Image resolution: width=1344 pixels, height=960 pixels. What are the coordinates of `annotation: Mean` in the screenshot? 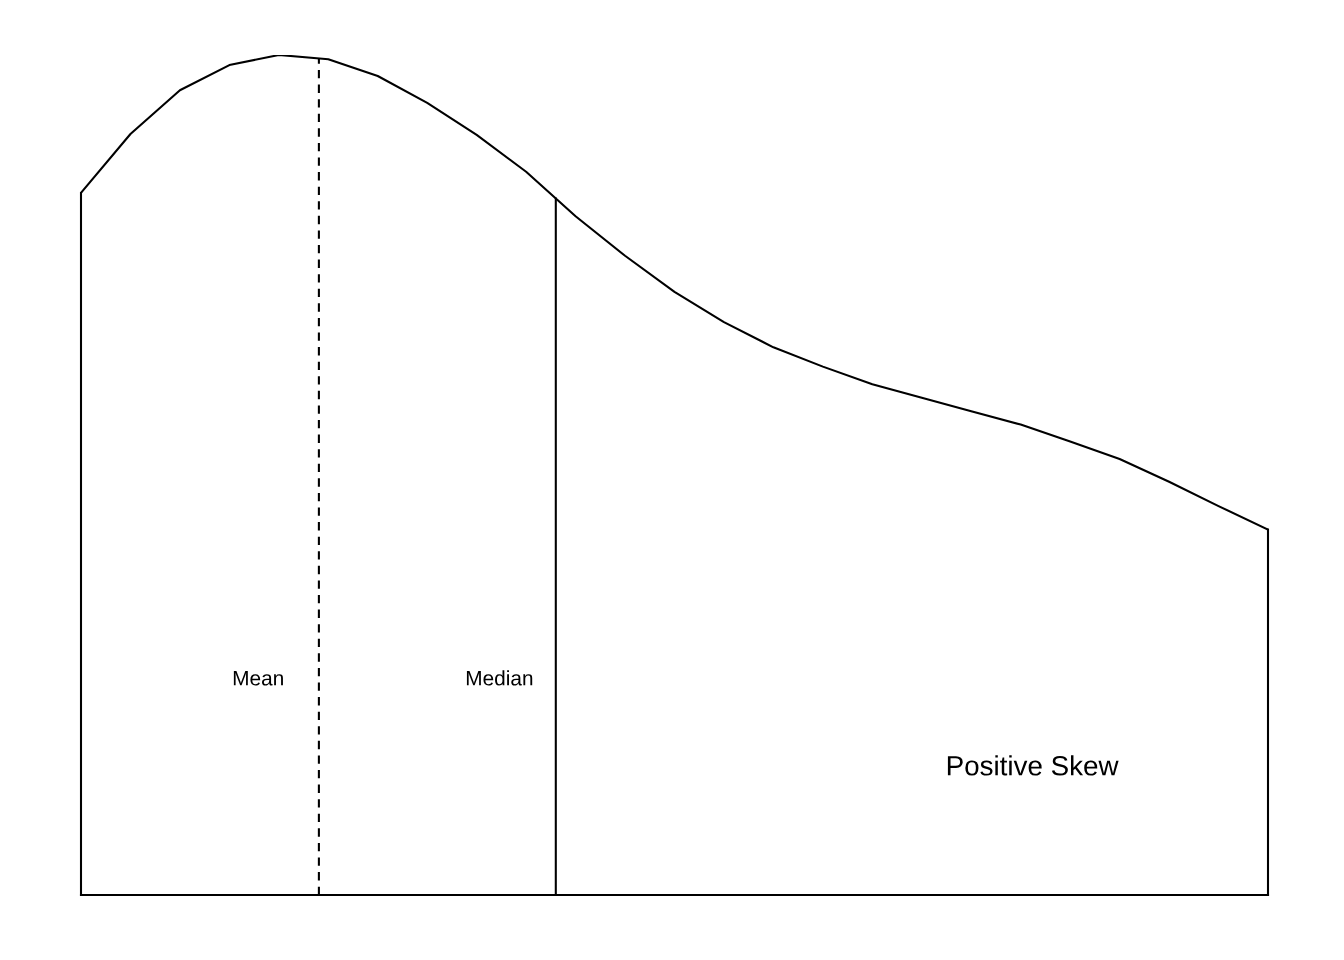 It's located at (258, 678).